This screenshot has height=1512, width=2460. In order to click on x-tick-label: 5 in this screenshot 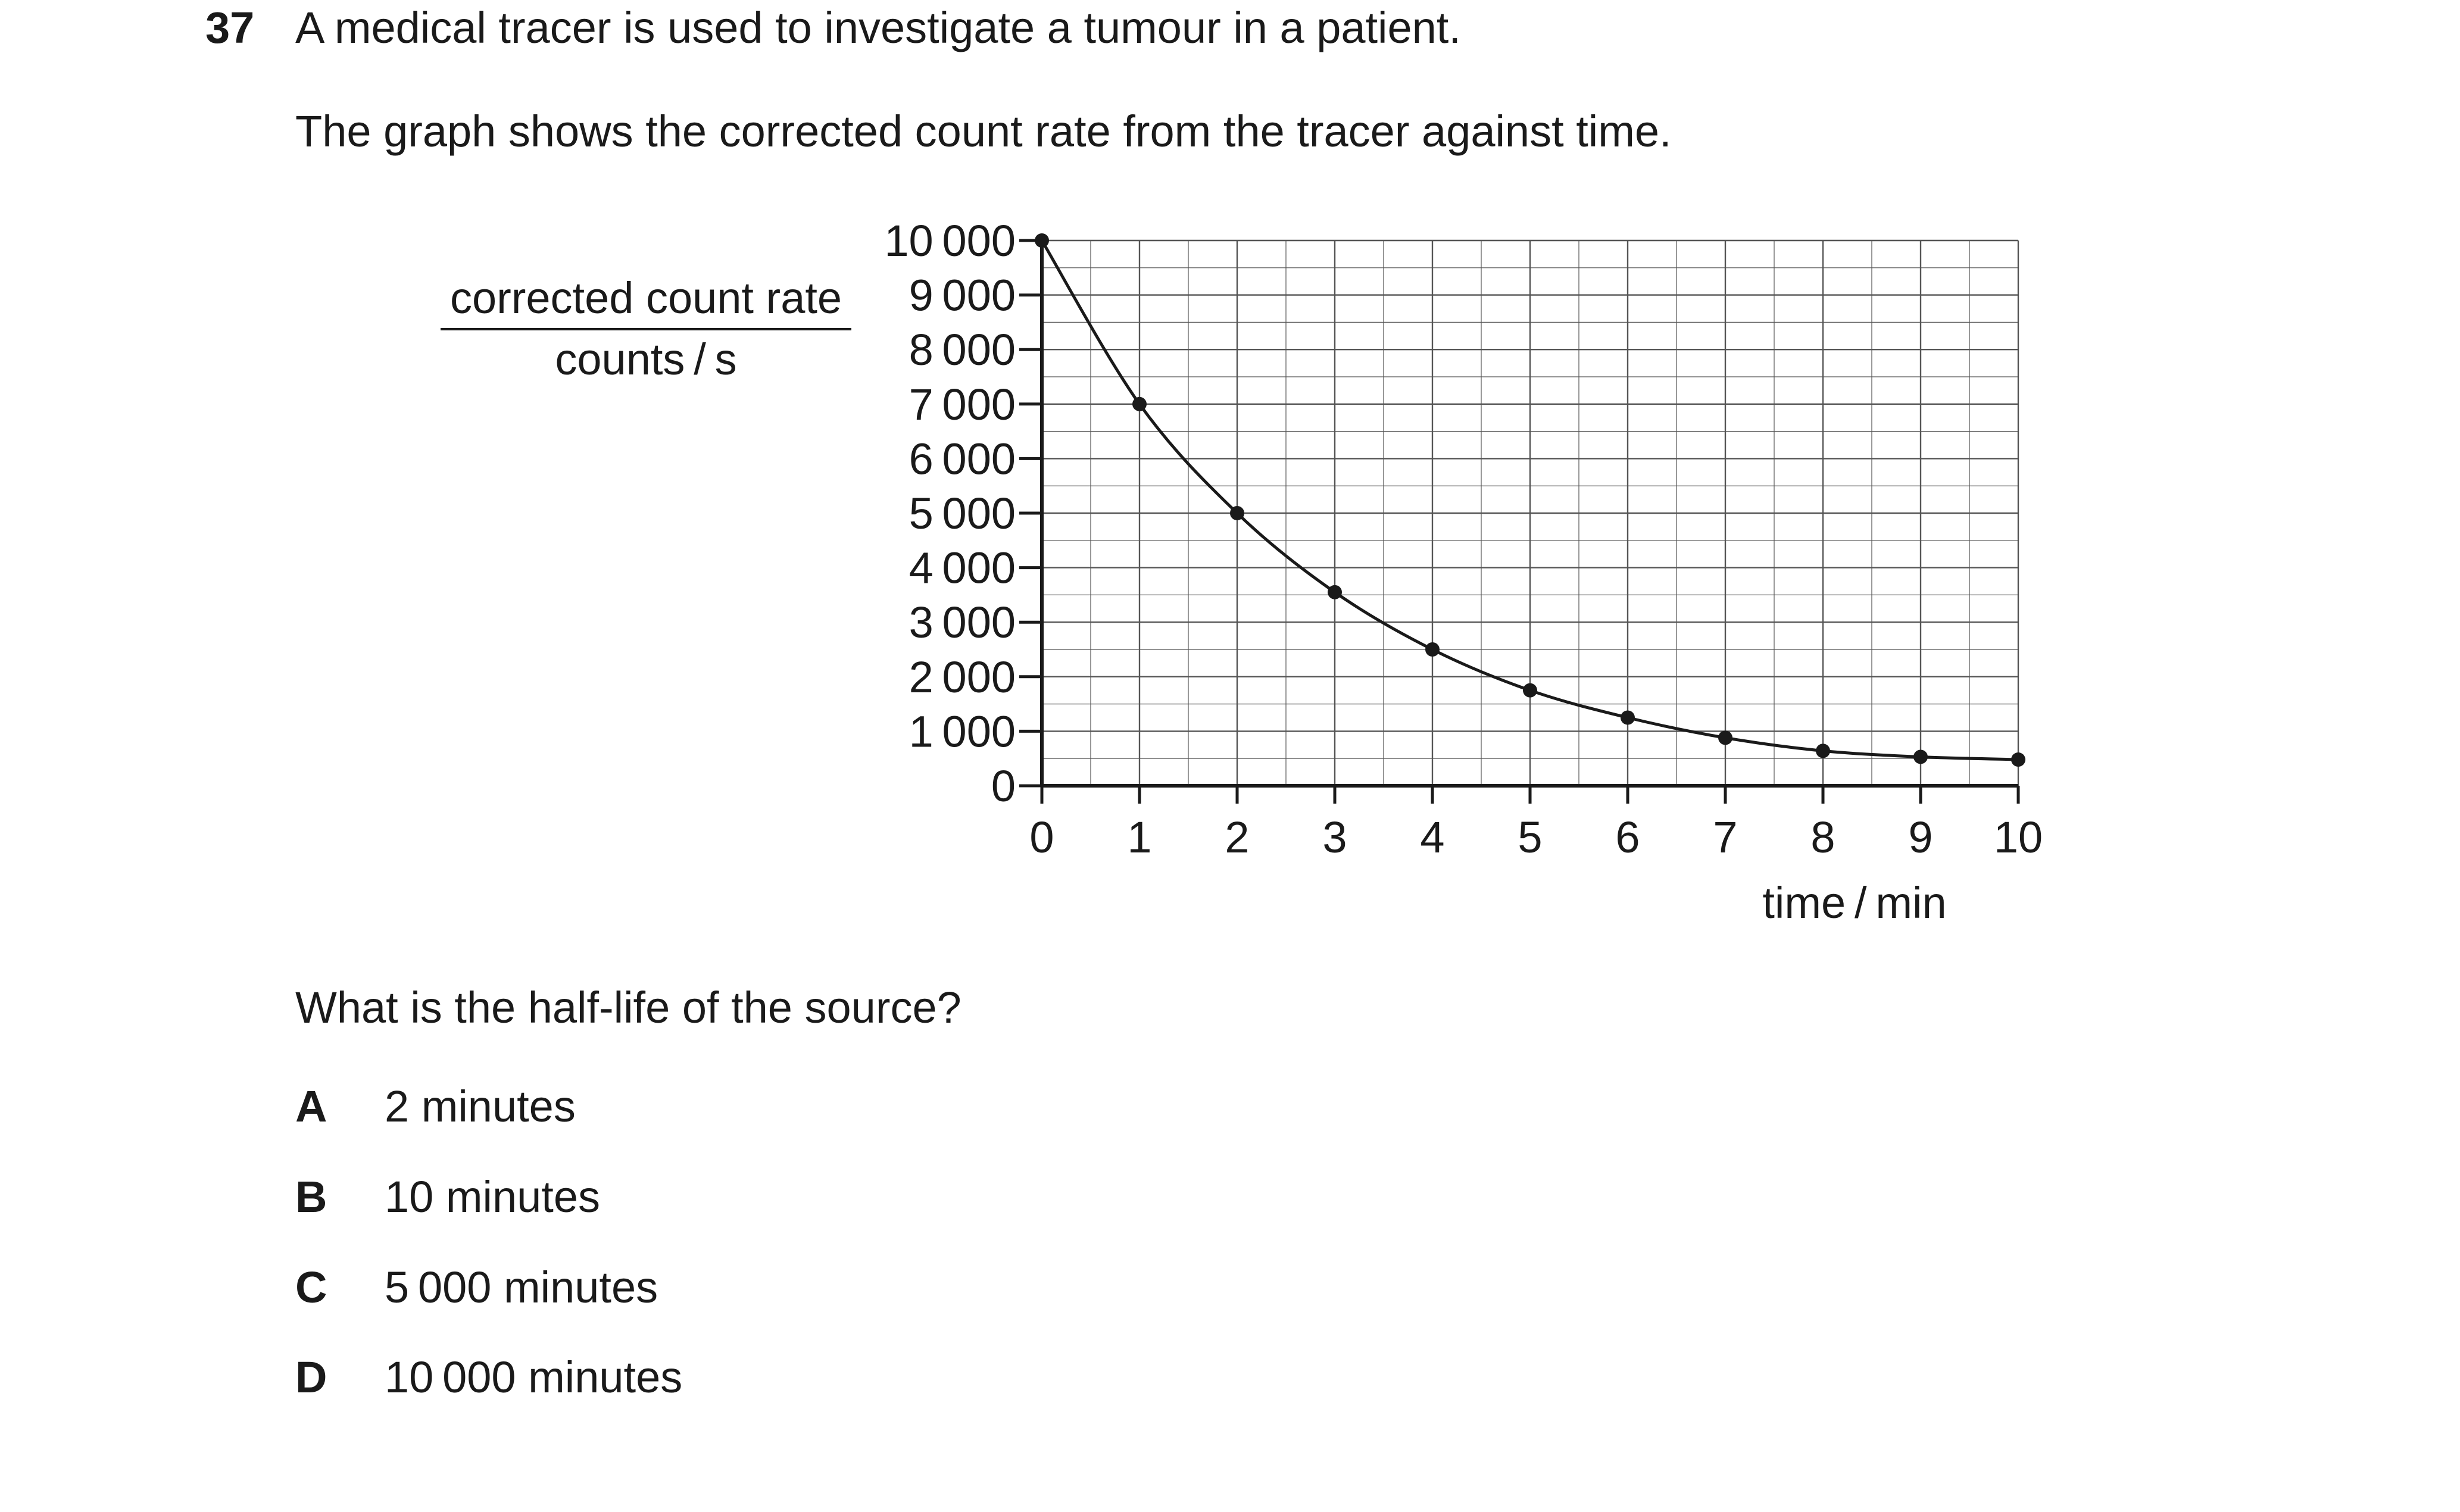, I will do `click(1530, 837)`.